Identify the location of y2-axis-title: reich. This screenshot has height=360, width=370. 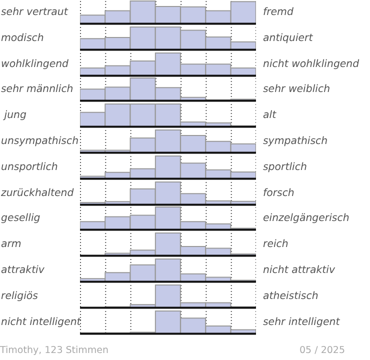
(275, 245).